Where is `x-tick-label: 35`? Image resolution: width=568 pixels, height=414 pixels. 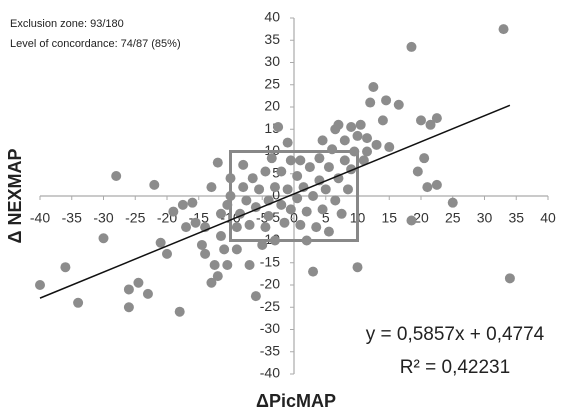 x-tick-label: 35 is located at coordinates (516, 218).